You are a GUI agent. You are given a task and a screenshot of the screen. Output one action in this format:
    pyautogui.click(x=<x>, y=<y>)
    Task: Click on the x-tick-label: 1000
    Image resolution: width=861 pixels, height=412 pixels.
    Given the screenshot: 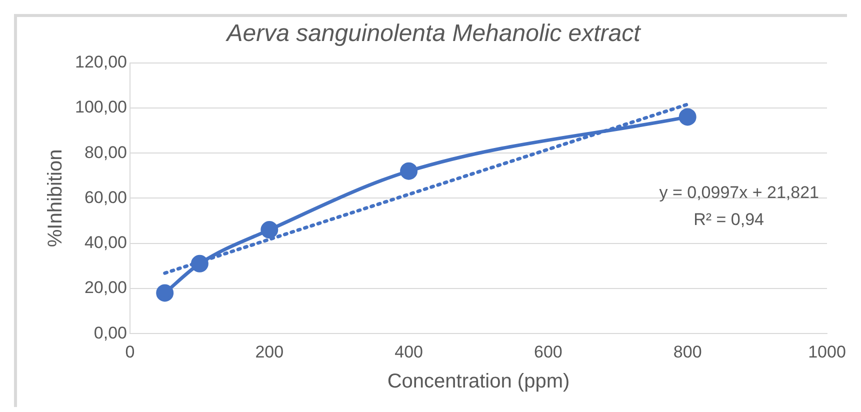 What is the action you would take?
    pyautogui.click(x=827, y=352)
    